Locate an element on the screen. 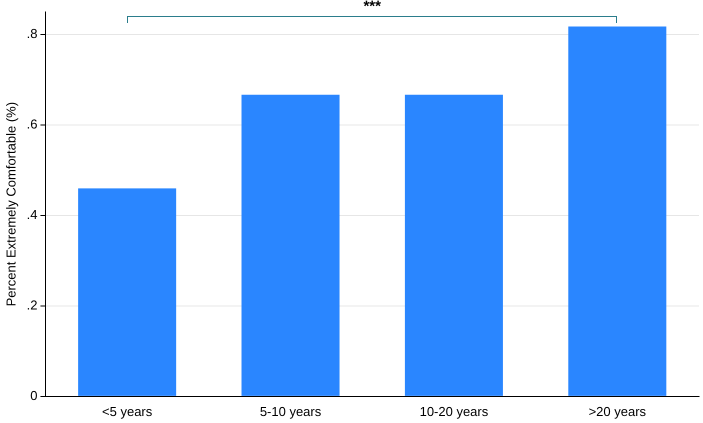  y-tick-label: .8 is located at coordinates (32, 34).